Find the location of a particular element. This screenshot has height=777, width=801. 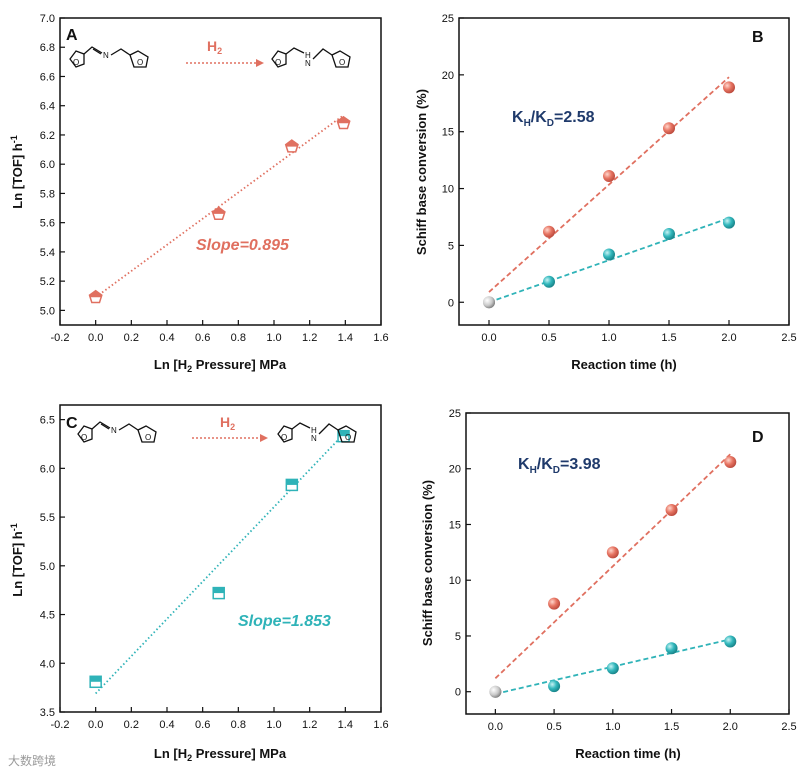

y-tick-label: 15 is located at coordinates (448, 133).